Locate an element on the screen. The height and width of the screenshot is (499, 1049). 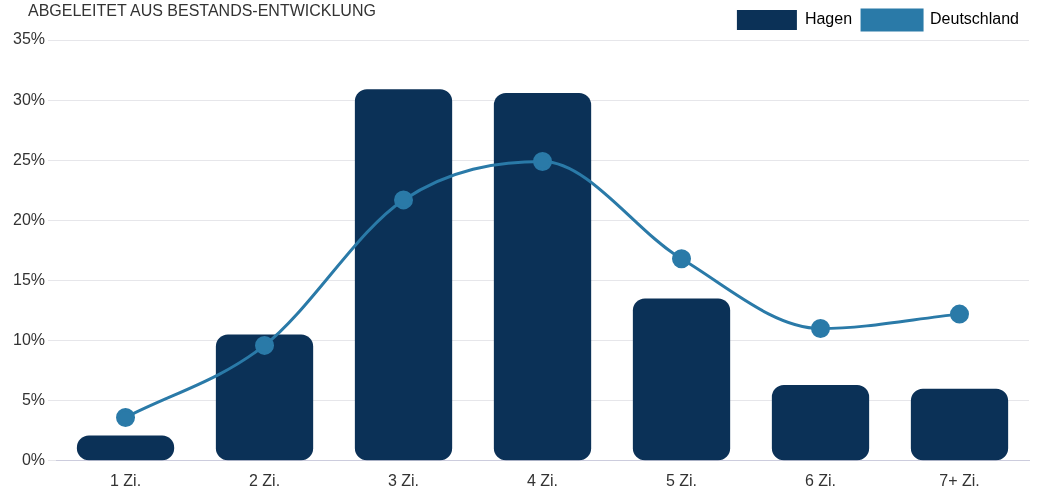
x-tick-label: 3 Zi. is located at coordinates (403, 480).